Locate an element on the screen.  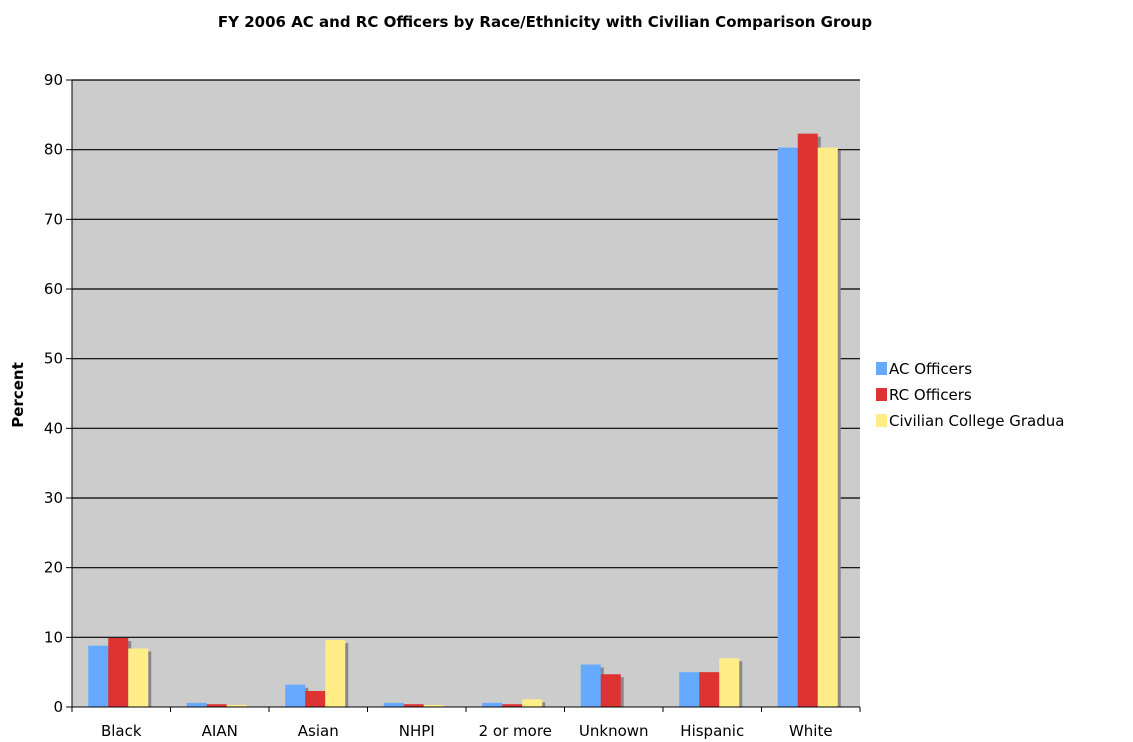
legend-label: RC Officers is located at coordinates (930, 395).